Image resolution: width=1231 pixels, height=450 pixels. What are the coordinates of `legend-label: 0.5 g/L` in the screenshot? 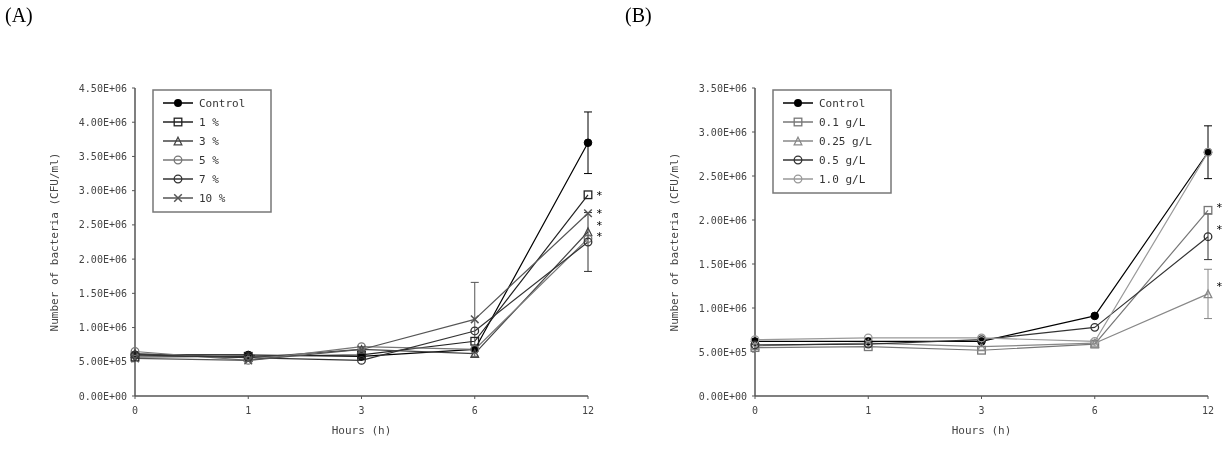 It's located at (842, 160).